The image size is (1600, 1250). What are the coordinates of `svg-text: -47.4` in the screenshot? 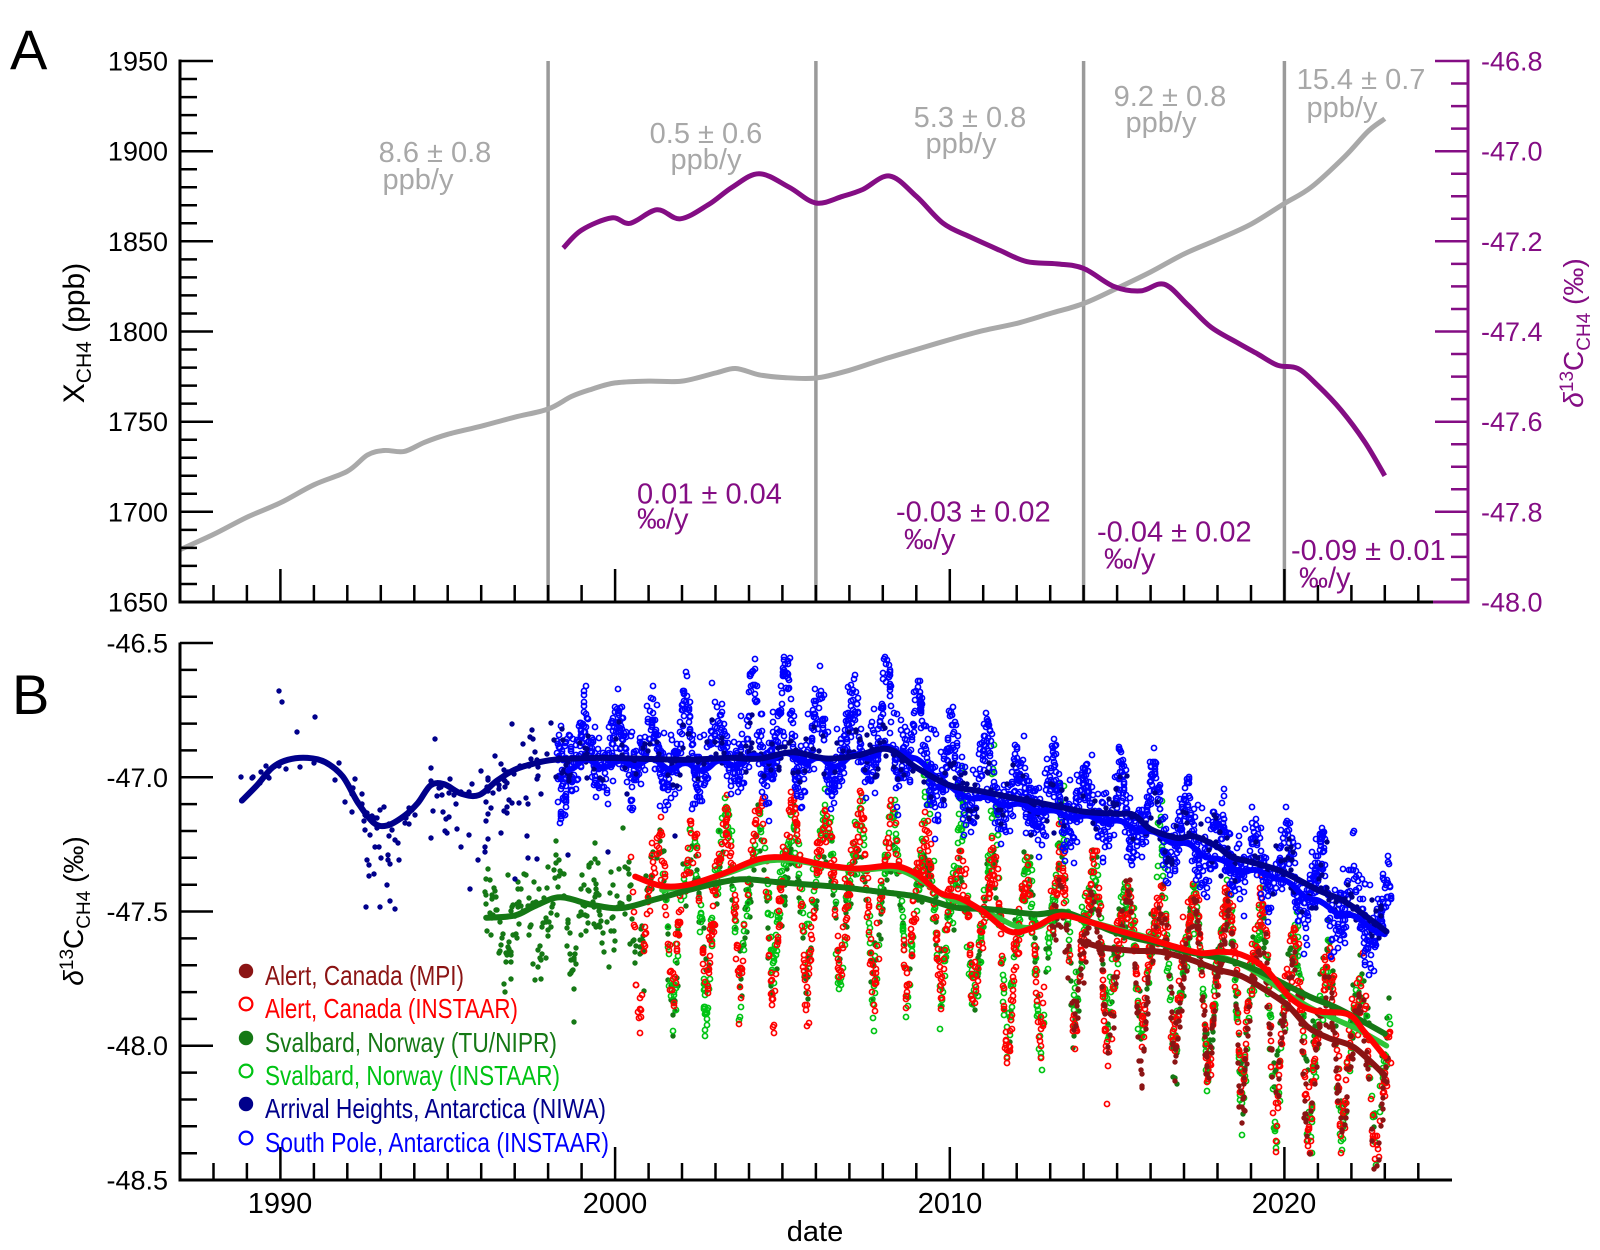 It's located at (1512, 332).